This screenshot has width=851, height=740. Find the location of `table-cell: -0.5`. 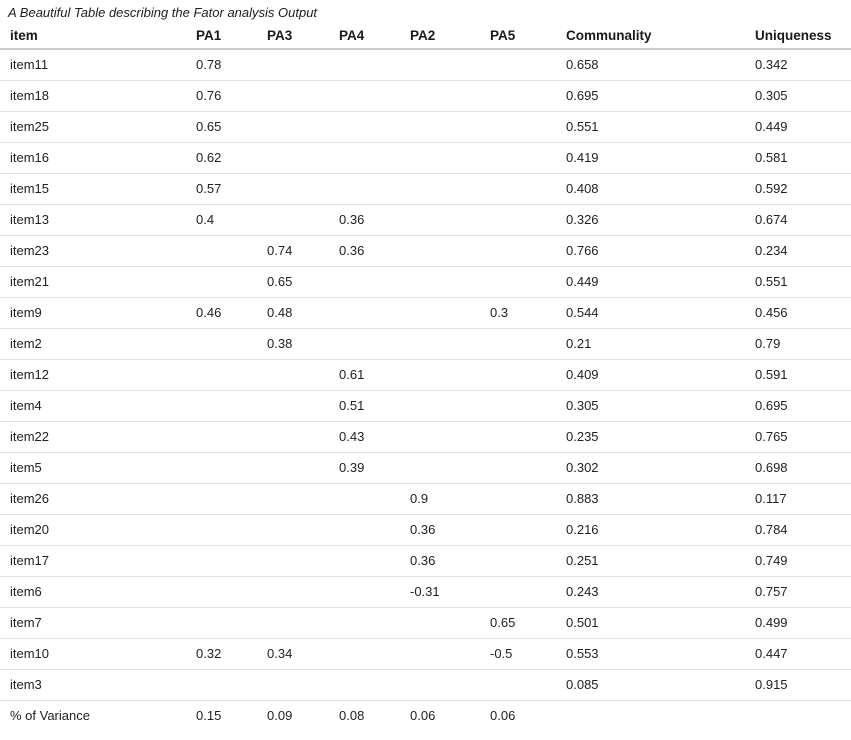

table-cell: -0.5 is located at coordinates (528, 654).